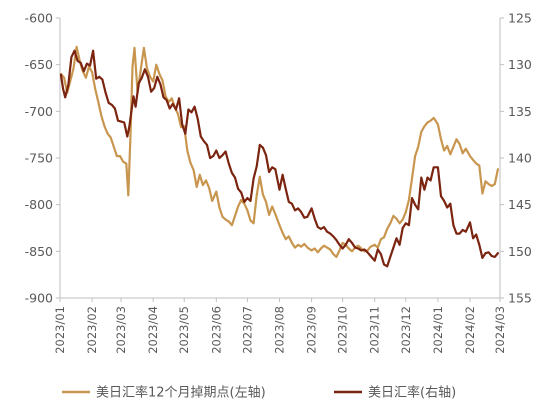  I want to click on x-tick-label: 2023/01, so click(60, 330).